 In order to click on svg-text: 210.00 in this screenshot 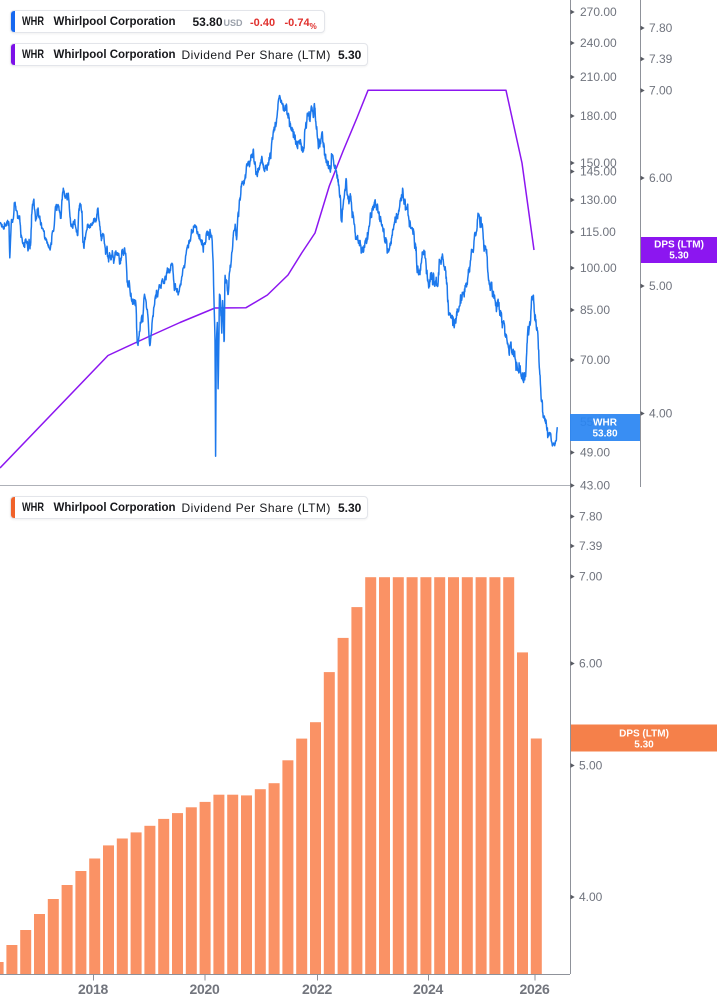, I will do `click(598, 77)`.